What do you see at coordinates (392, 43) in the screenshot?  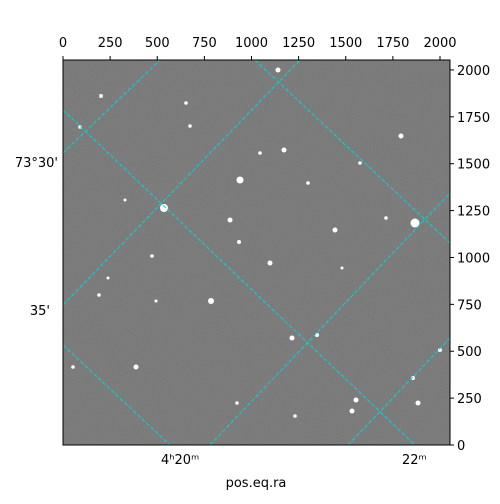 I see `x-tick-label: 1750` at bounding box center [392, 43].